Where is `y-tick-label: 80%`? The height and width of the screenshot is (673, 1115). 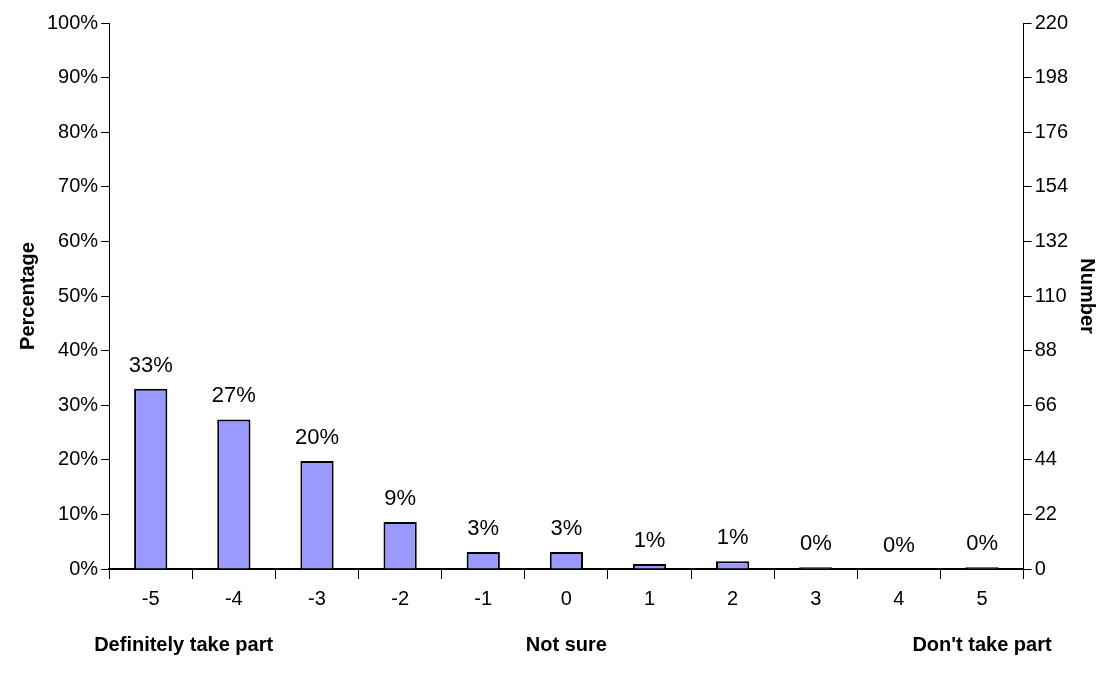
y-tick-label: 80% is located at coordinates (78, 130).